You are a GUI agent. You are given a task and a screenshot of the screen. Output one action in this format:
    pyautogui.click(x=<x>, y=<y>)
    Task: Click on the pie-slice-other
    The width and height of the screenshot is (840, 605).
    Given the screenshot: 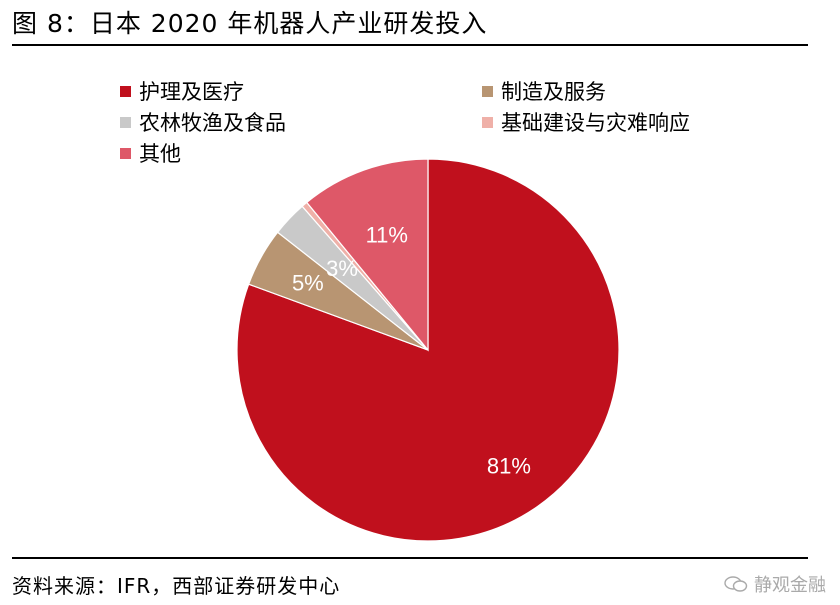 What is the action you would take?
    pyautogui.click(x=367, y=255)
    